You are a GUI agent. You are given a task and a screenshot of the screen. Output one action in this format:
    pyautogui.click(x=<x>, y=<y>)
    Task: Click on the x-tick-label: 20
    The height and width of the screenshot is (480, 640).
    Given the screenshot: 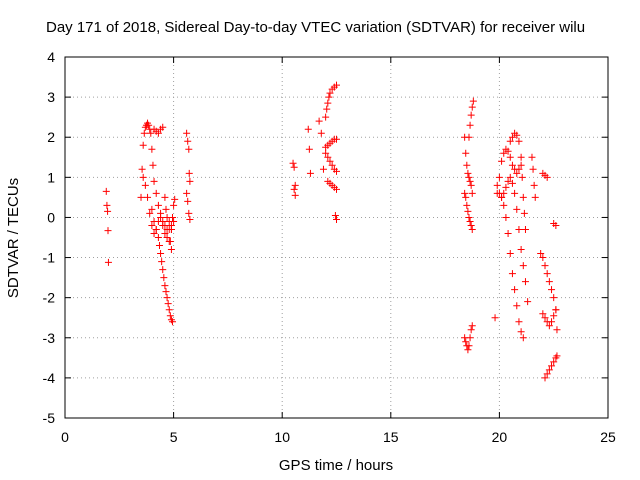 What is the action you would take?
    pyautogui.click(x=500, y=437)
    